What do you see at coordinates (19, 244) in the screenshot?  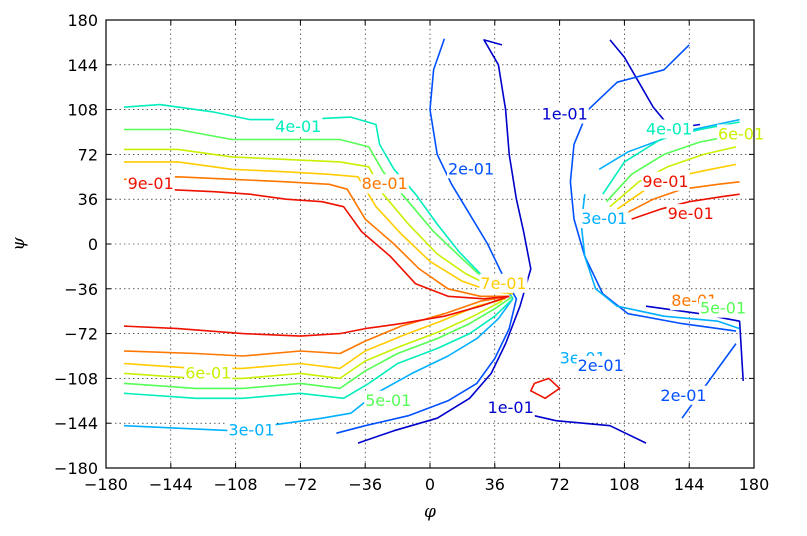 I see `y-axis-label: ψ` at bounding box center [19, 244].